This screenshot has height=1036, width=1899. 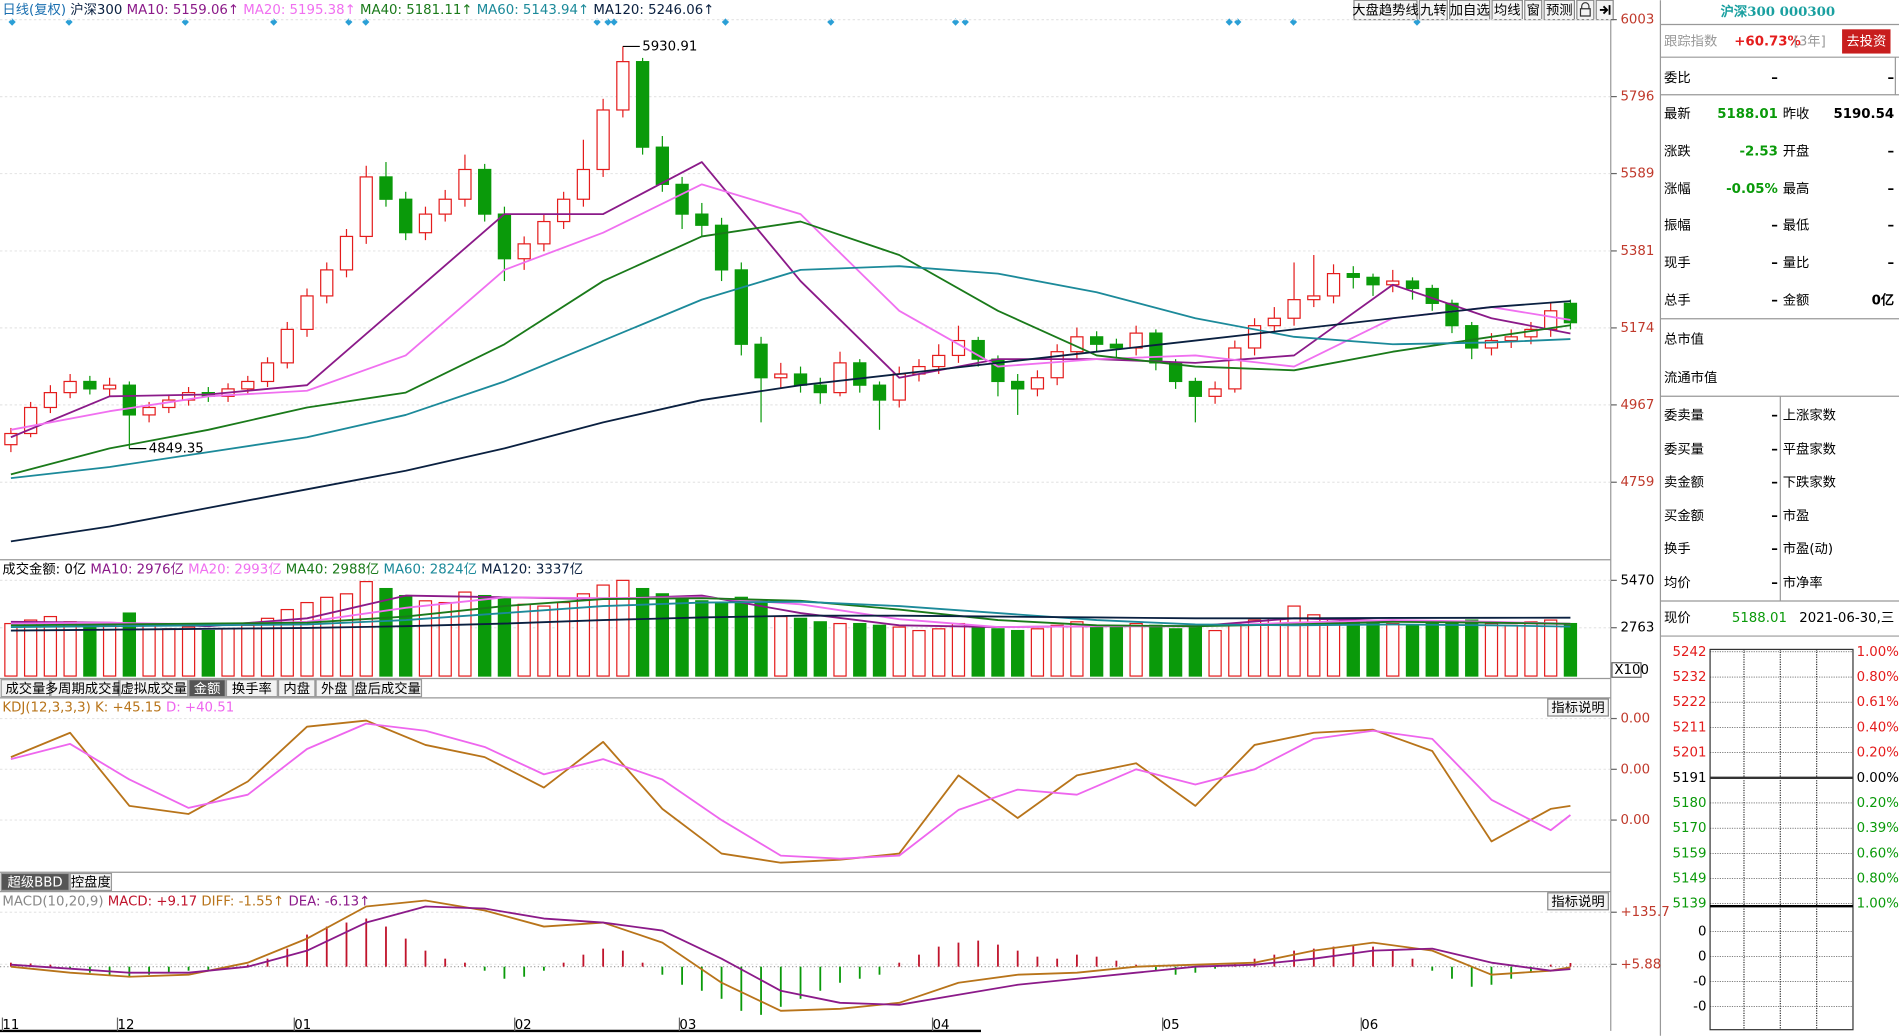 What do you see at coordinates (1690, 879) in the screenshot?
I see `mini-price: 5149` at bounding box center [1690, 879].